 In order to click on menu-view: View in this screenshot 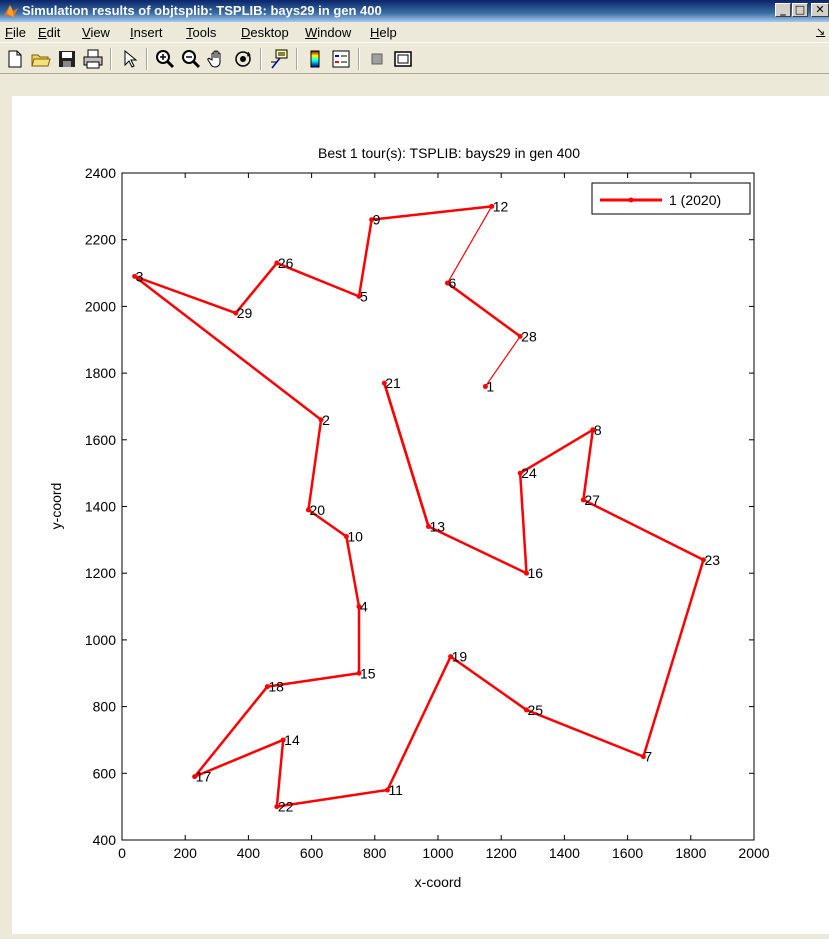, I will do `click(96, 32)`.